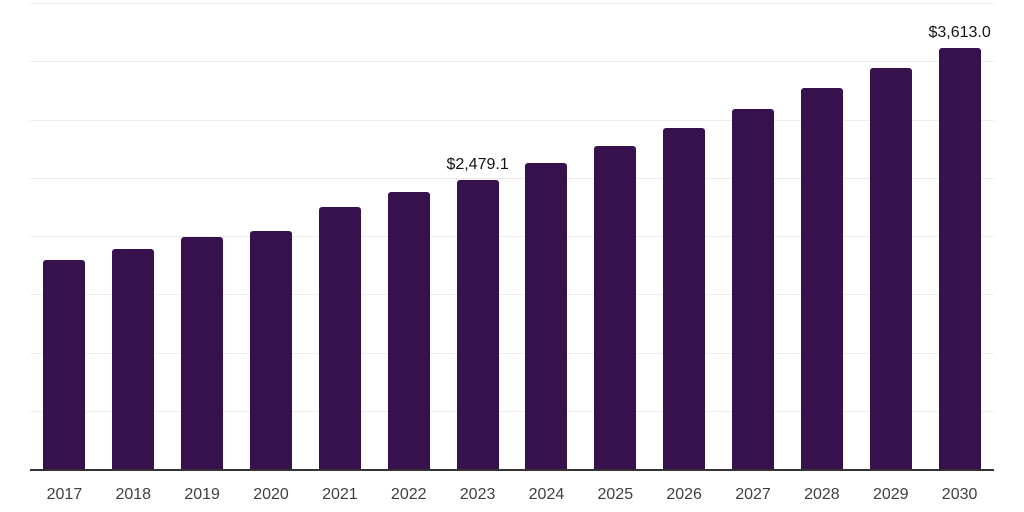 The image size is (1024, 512). I want to click on bar-2019, so click(202, 353).